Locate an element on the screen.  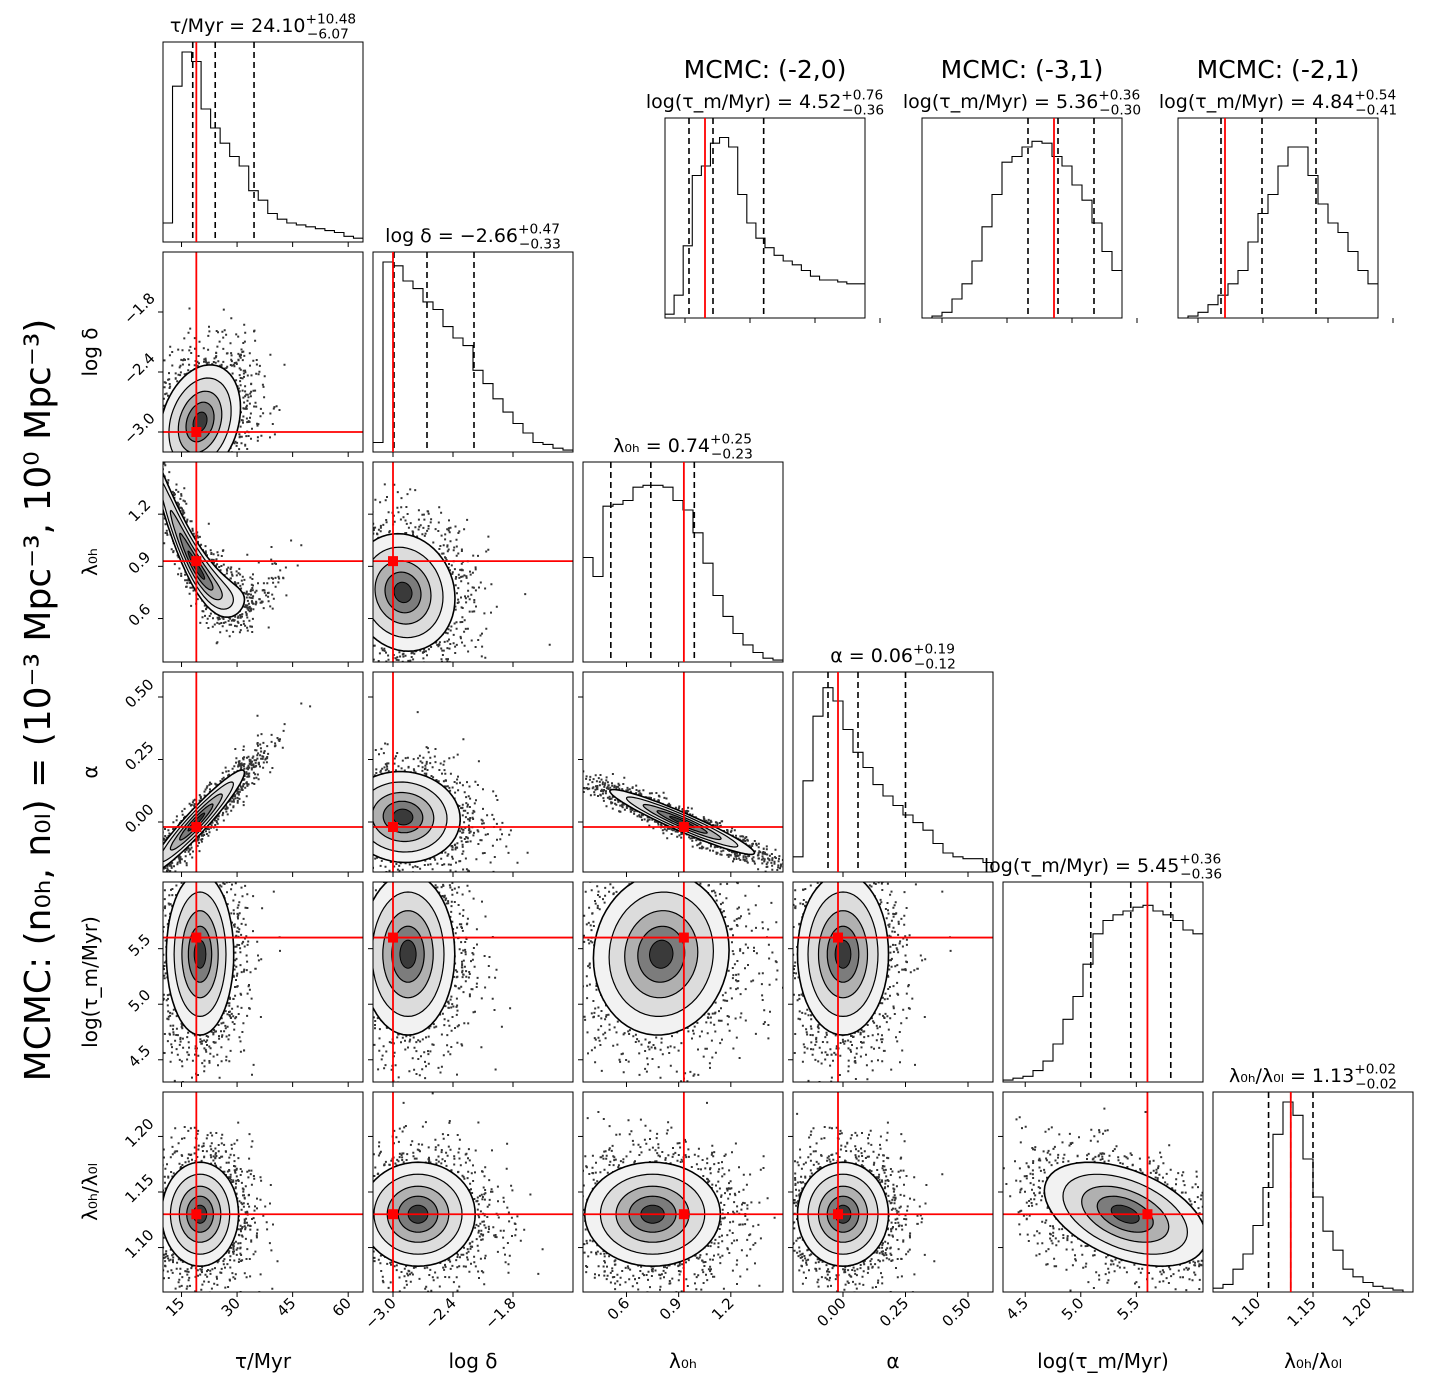
x-tau-tick-label: 45 is located at coordinates (286, 1307).